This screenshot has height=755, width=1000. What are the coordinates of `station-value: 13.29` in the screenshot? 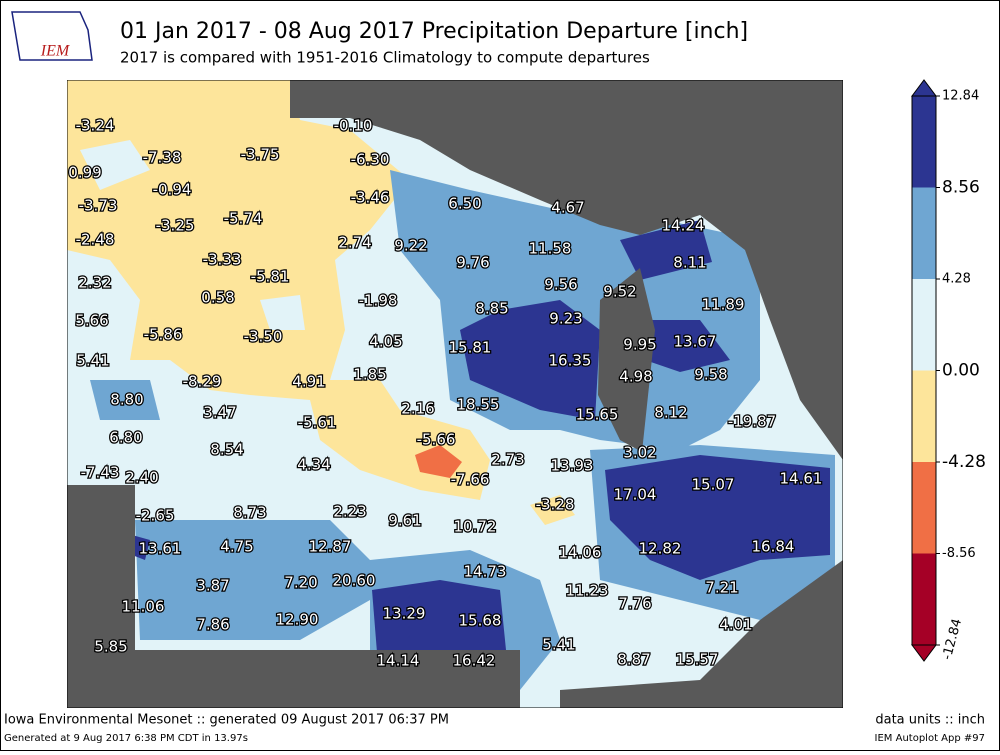 It's located at (404, 614).